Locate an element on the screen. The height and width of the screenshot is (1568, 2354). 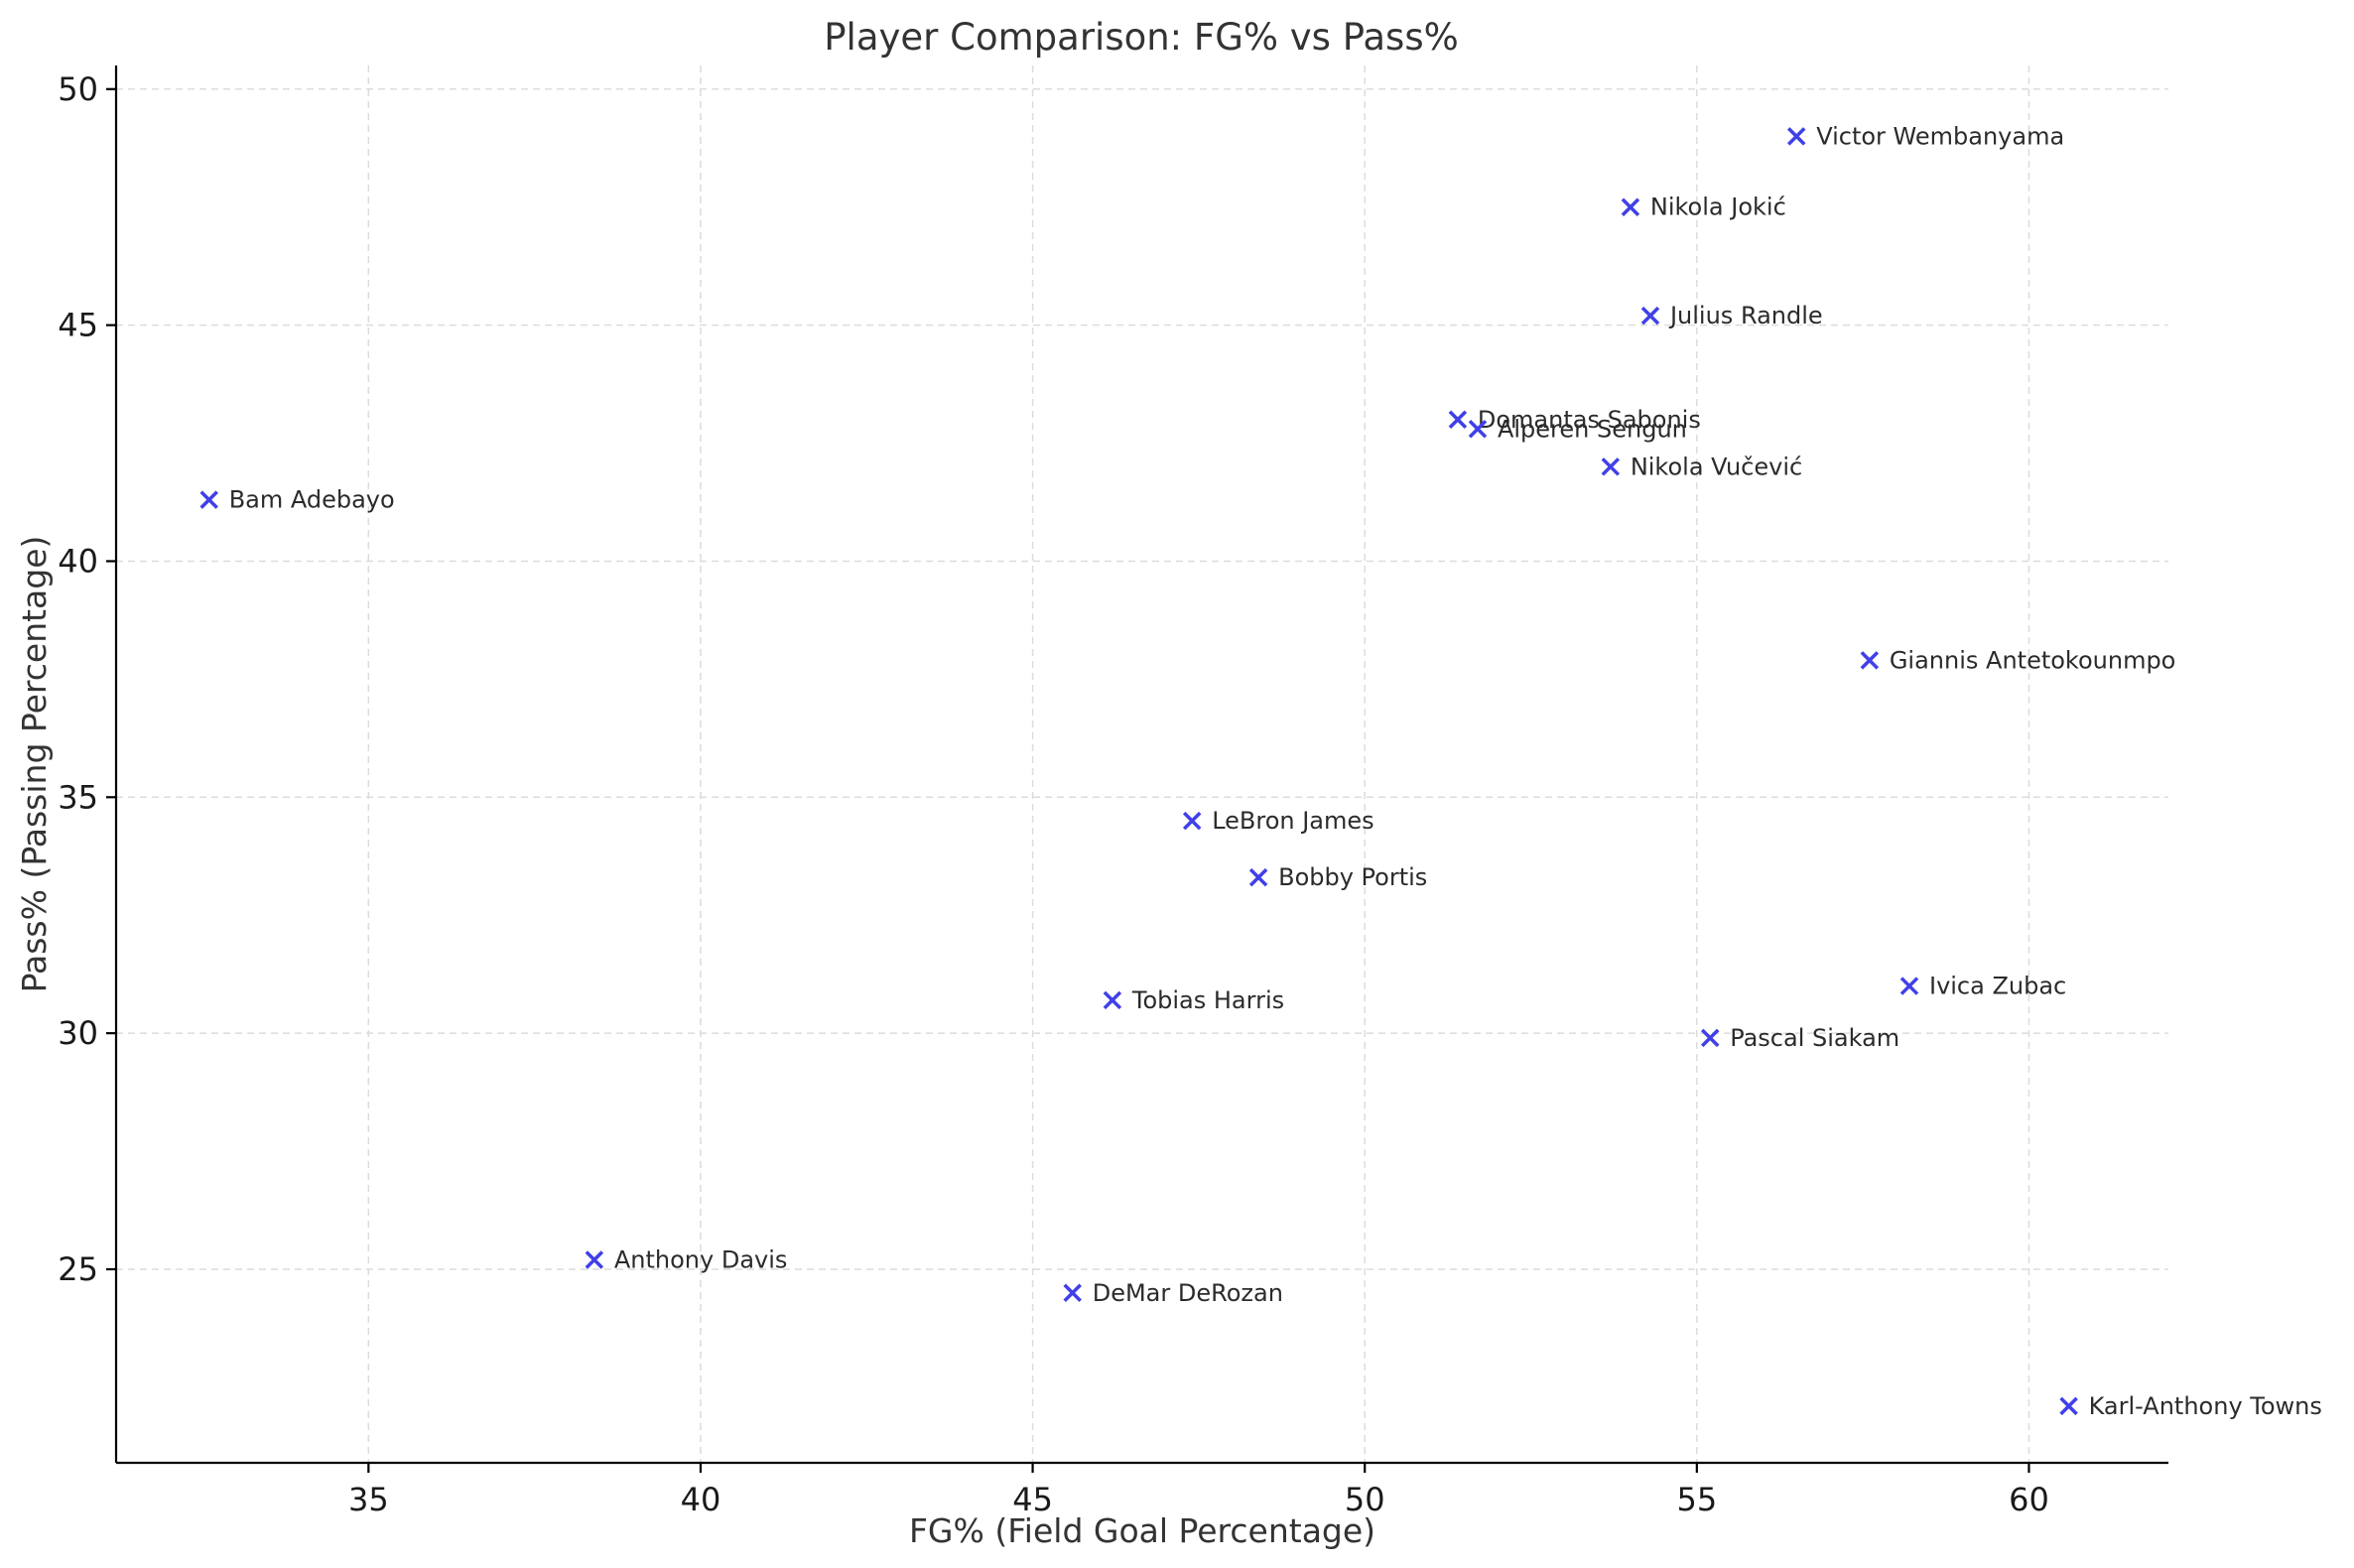
data-point: Nikola Vučević is located at coordinates (1701, 466).